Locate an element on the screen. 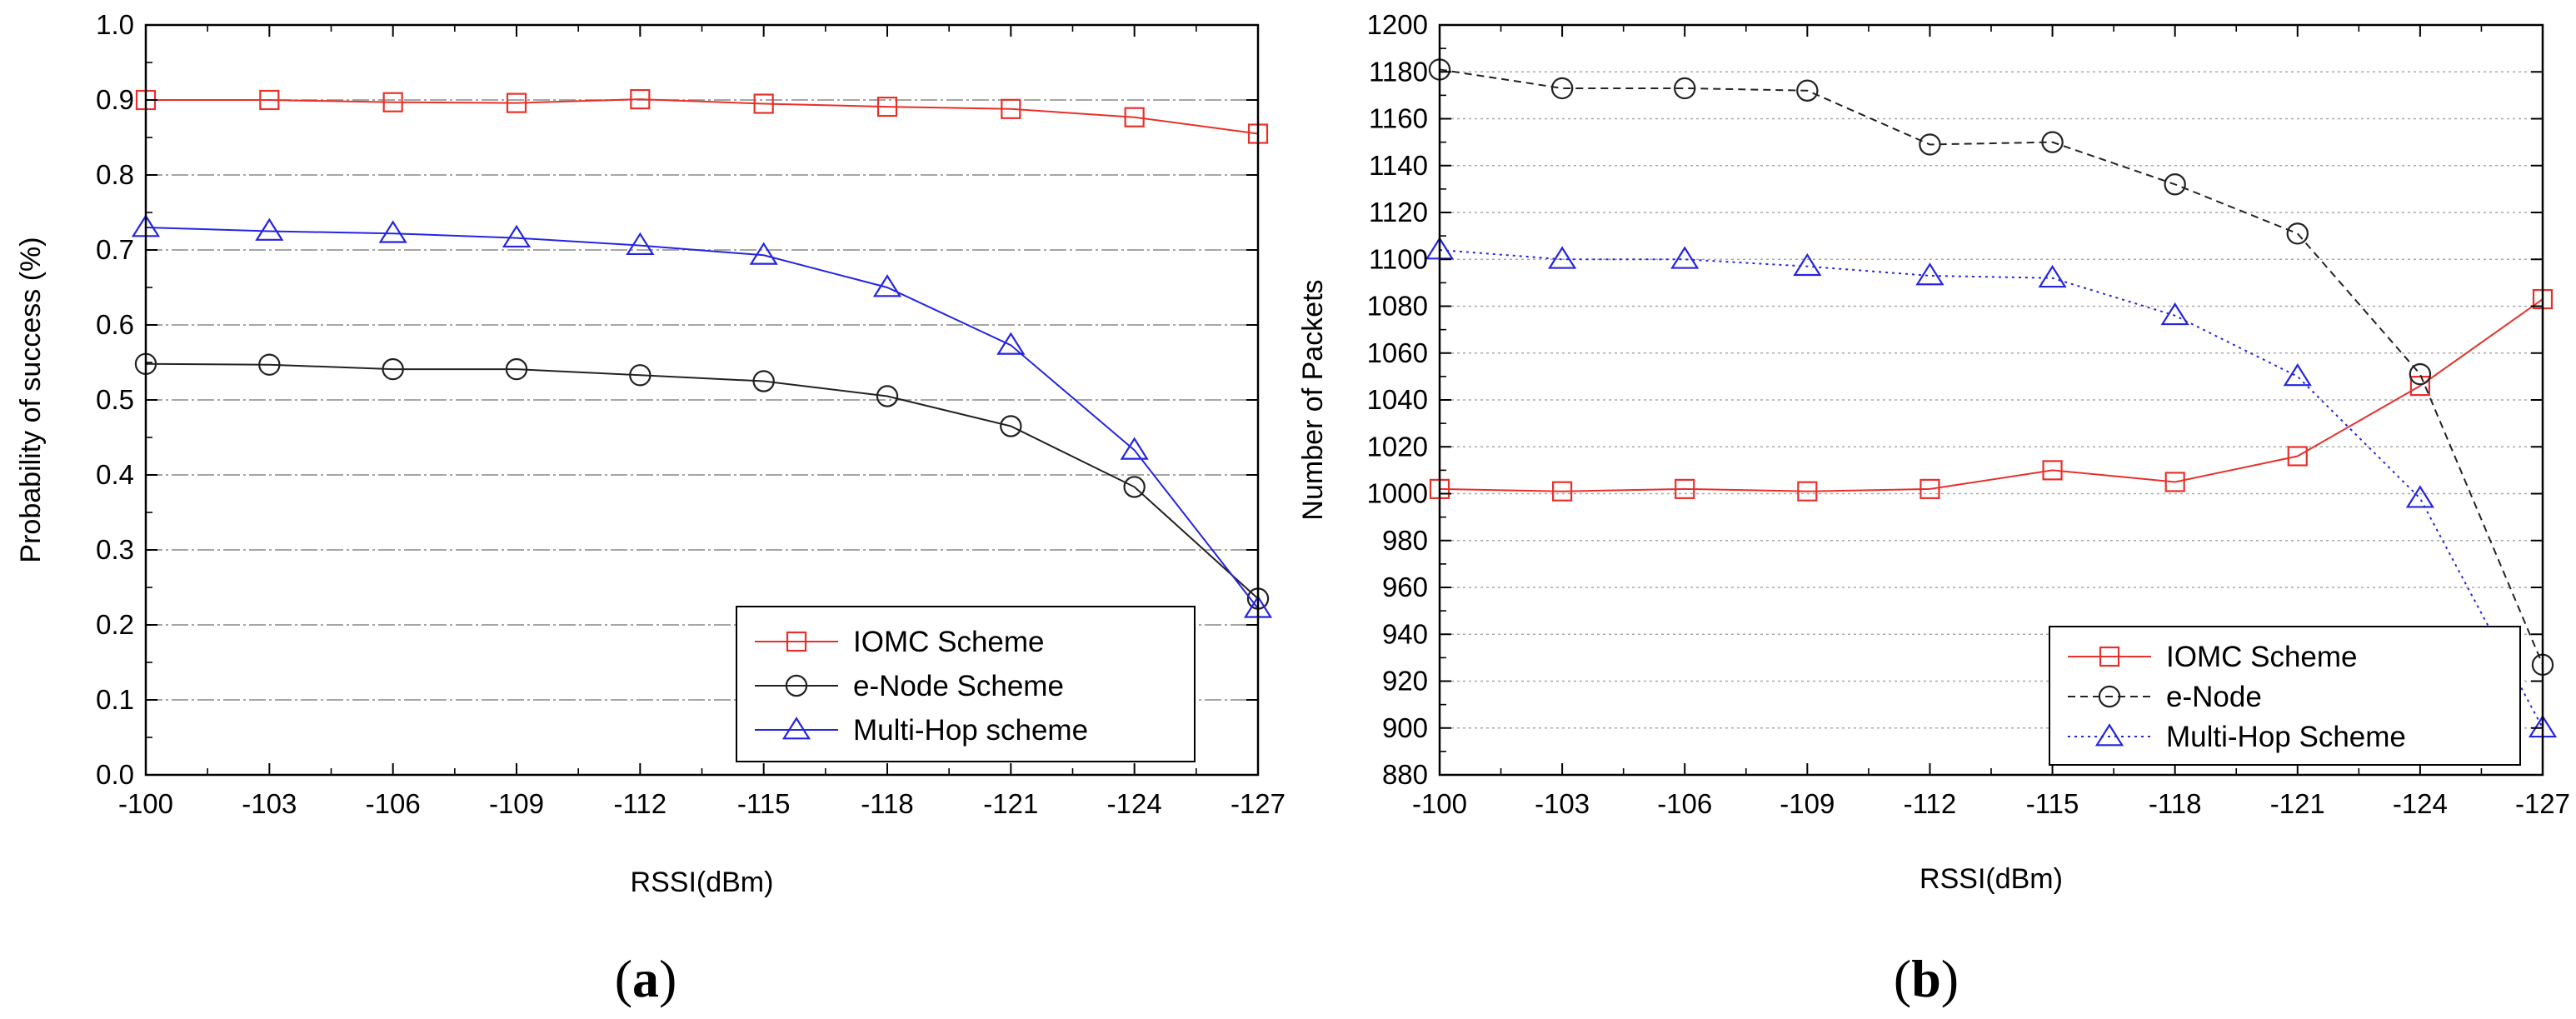 The height and width of the screenshot is (1019, 2576). y-tick-label: 880 is located at coordinates (1405, 774).